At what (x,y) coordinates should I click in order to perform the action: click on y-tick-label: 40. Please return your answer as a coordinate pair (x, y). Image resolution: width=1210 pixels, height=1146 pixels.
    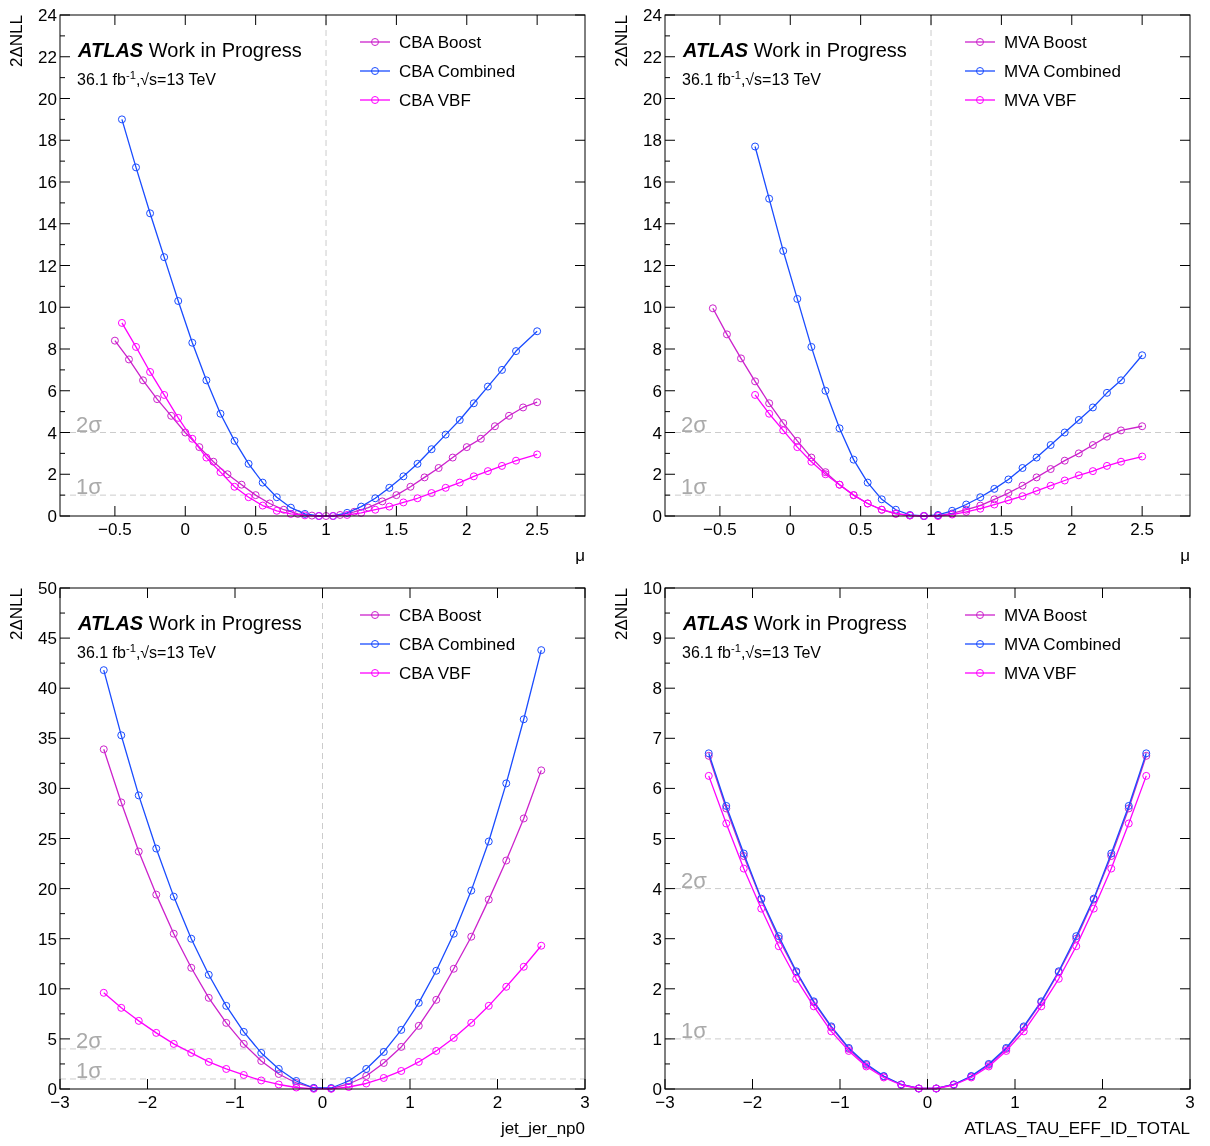
    Looking at the image, I should click on (47, 689).